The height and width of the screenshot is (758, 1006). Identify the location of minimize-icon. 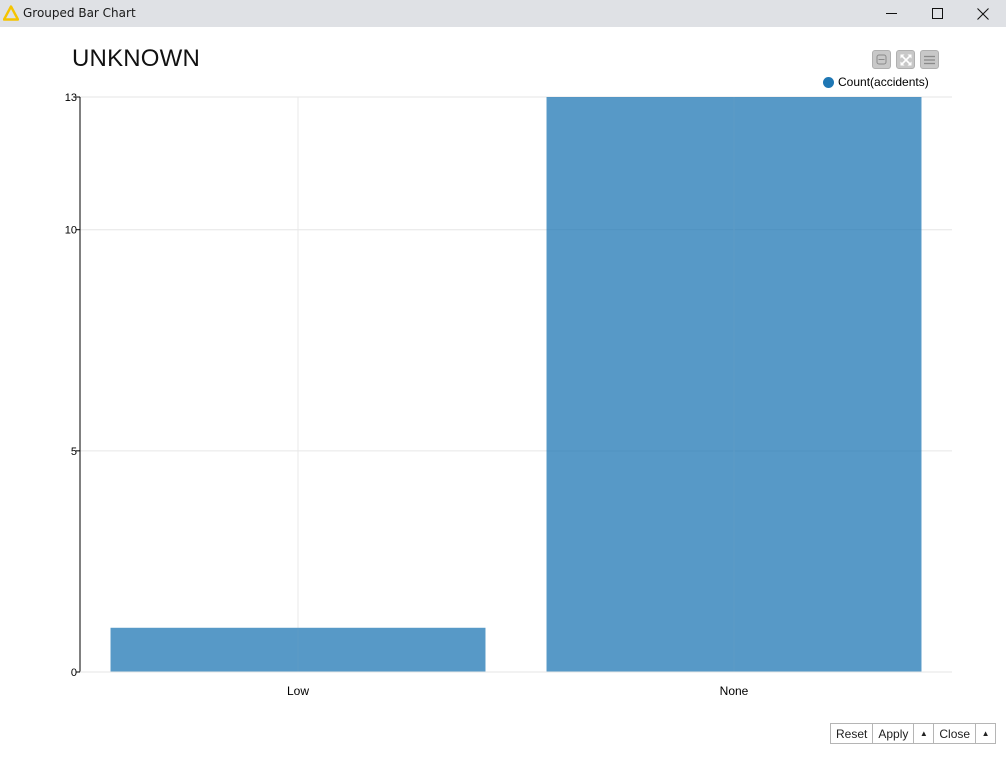
(891, 13).